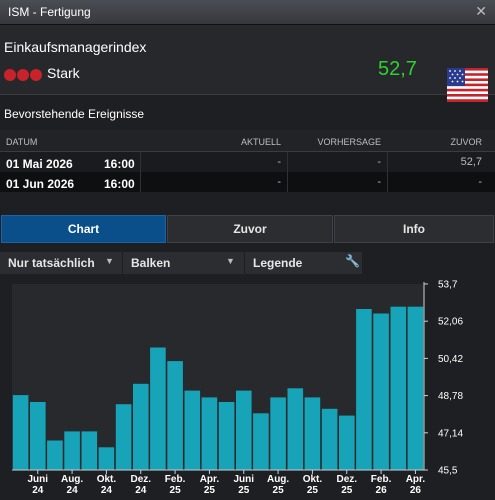 Image resolution: width=495 pixels, height=500 pixels. Describe the element at coordinates (51, 263) in the screenshot. I see `filter-label: Nur tatsächlich` at that location.